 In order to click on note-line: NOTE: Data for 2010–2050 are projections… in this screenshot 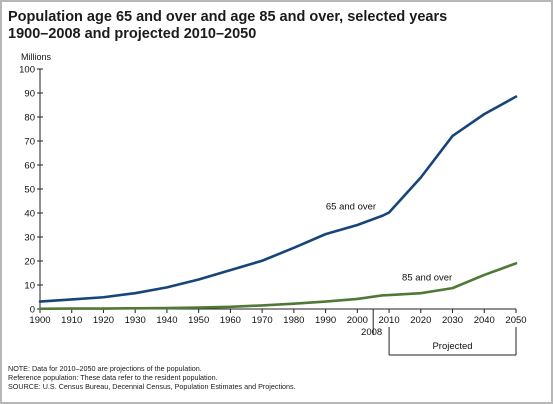, I will do `click(105, 368)`.